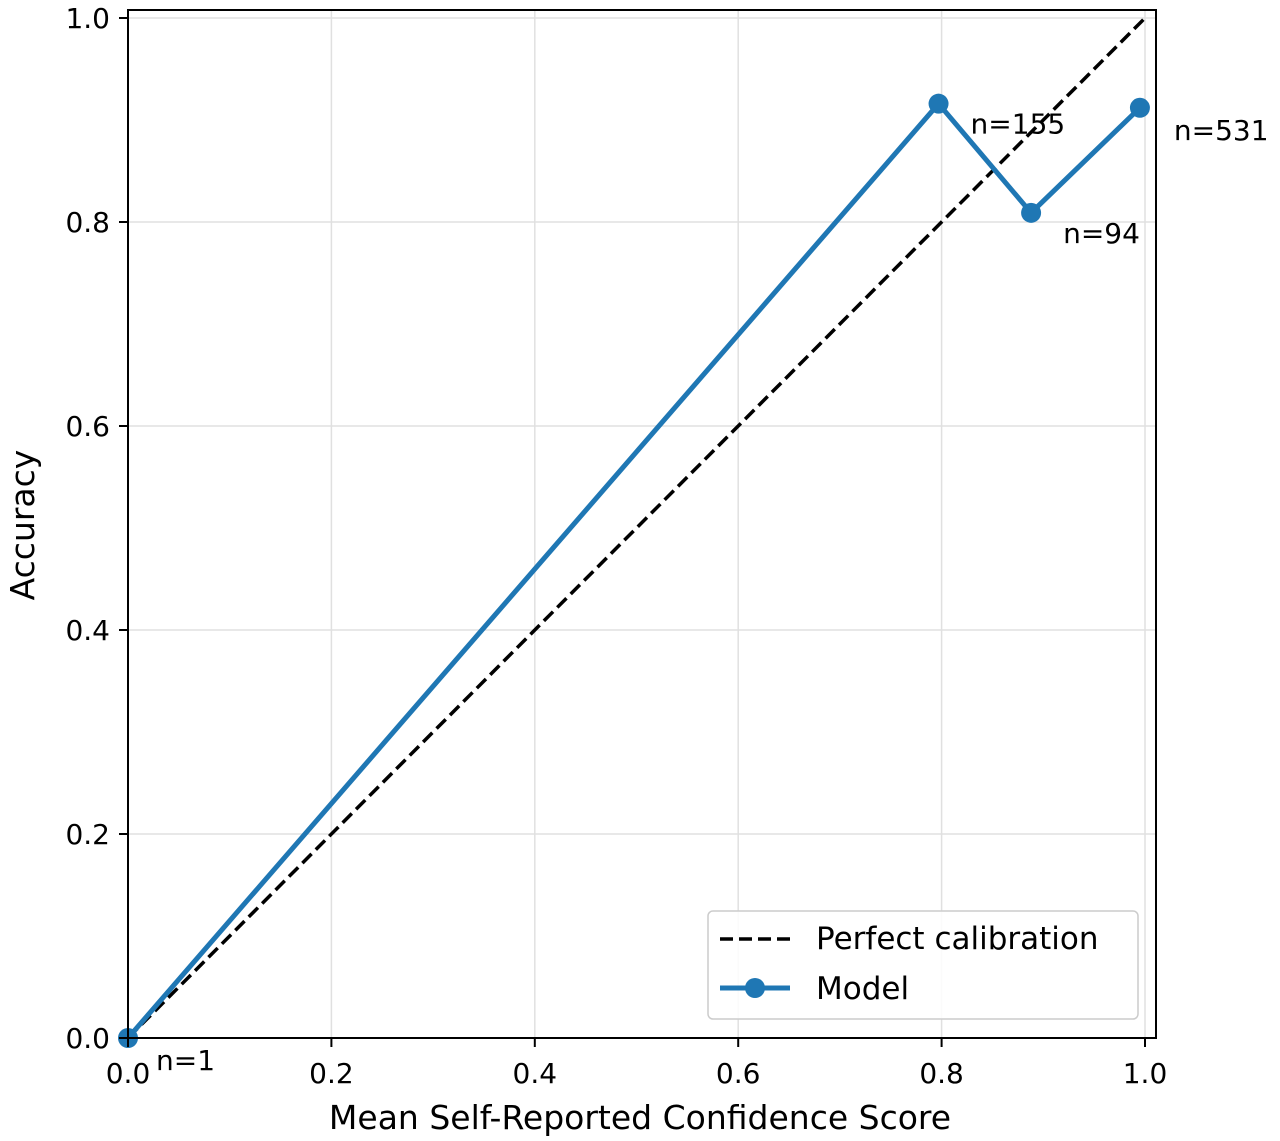  Describe the element at coordinates (128, 1073) in the screenshot. I see `x-tick-label: 0.0` at that location.